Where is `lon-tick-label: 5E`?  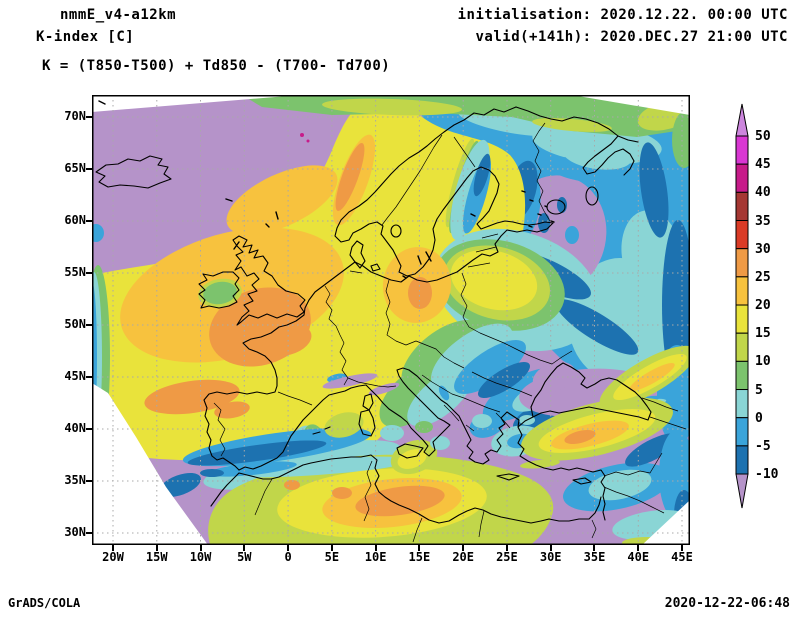 lon-tick-label: 5E is located at coordinates (332, 557).